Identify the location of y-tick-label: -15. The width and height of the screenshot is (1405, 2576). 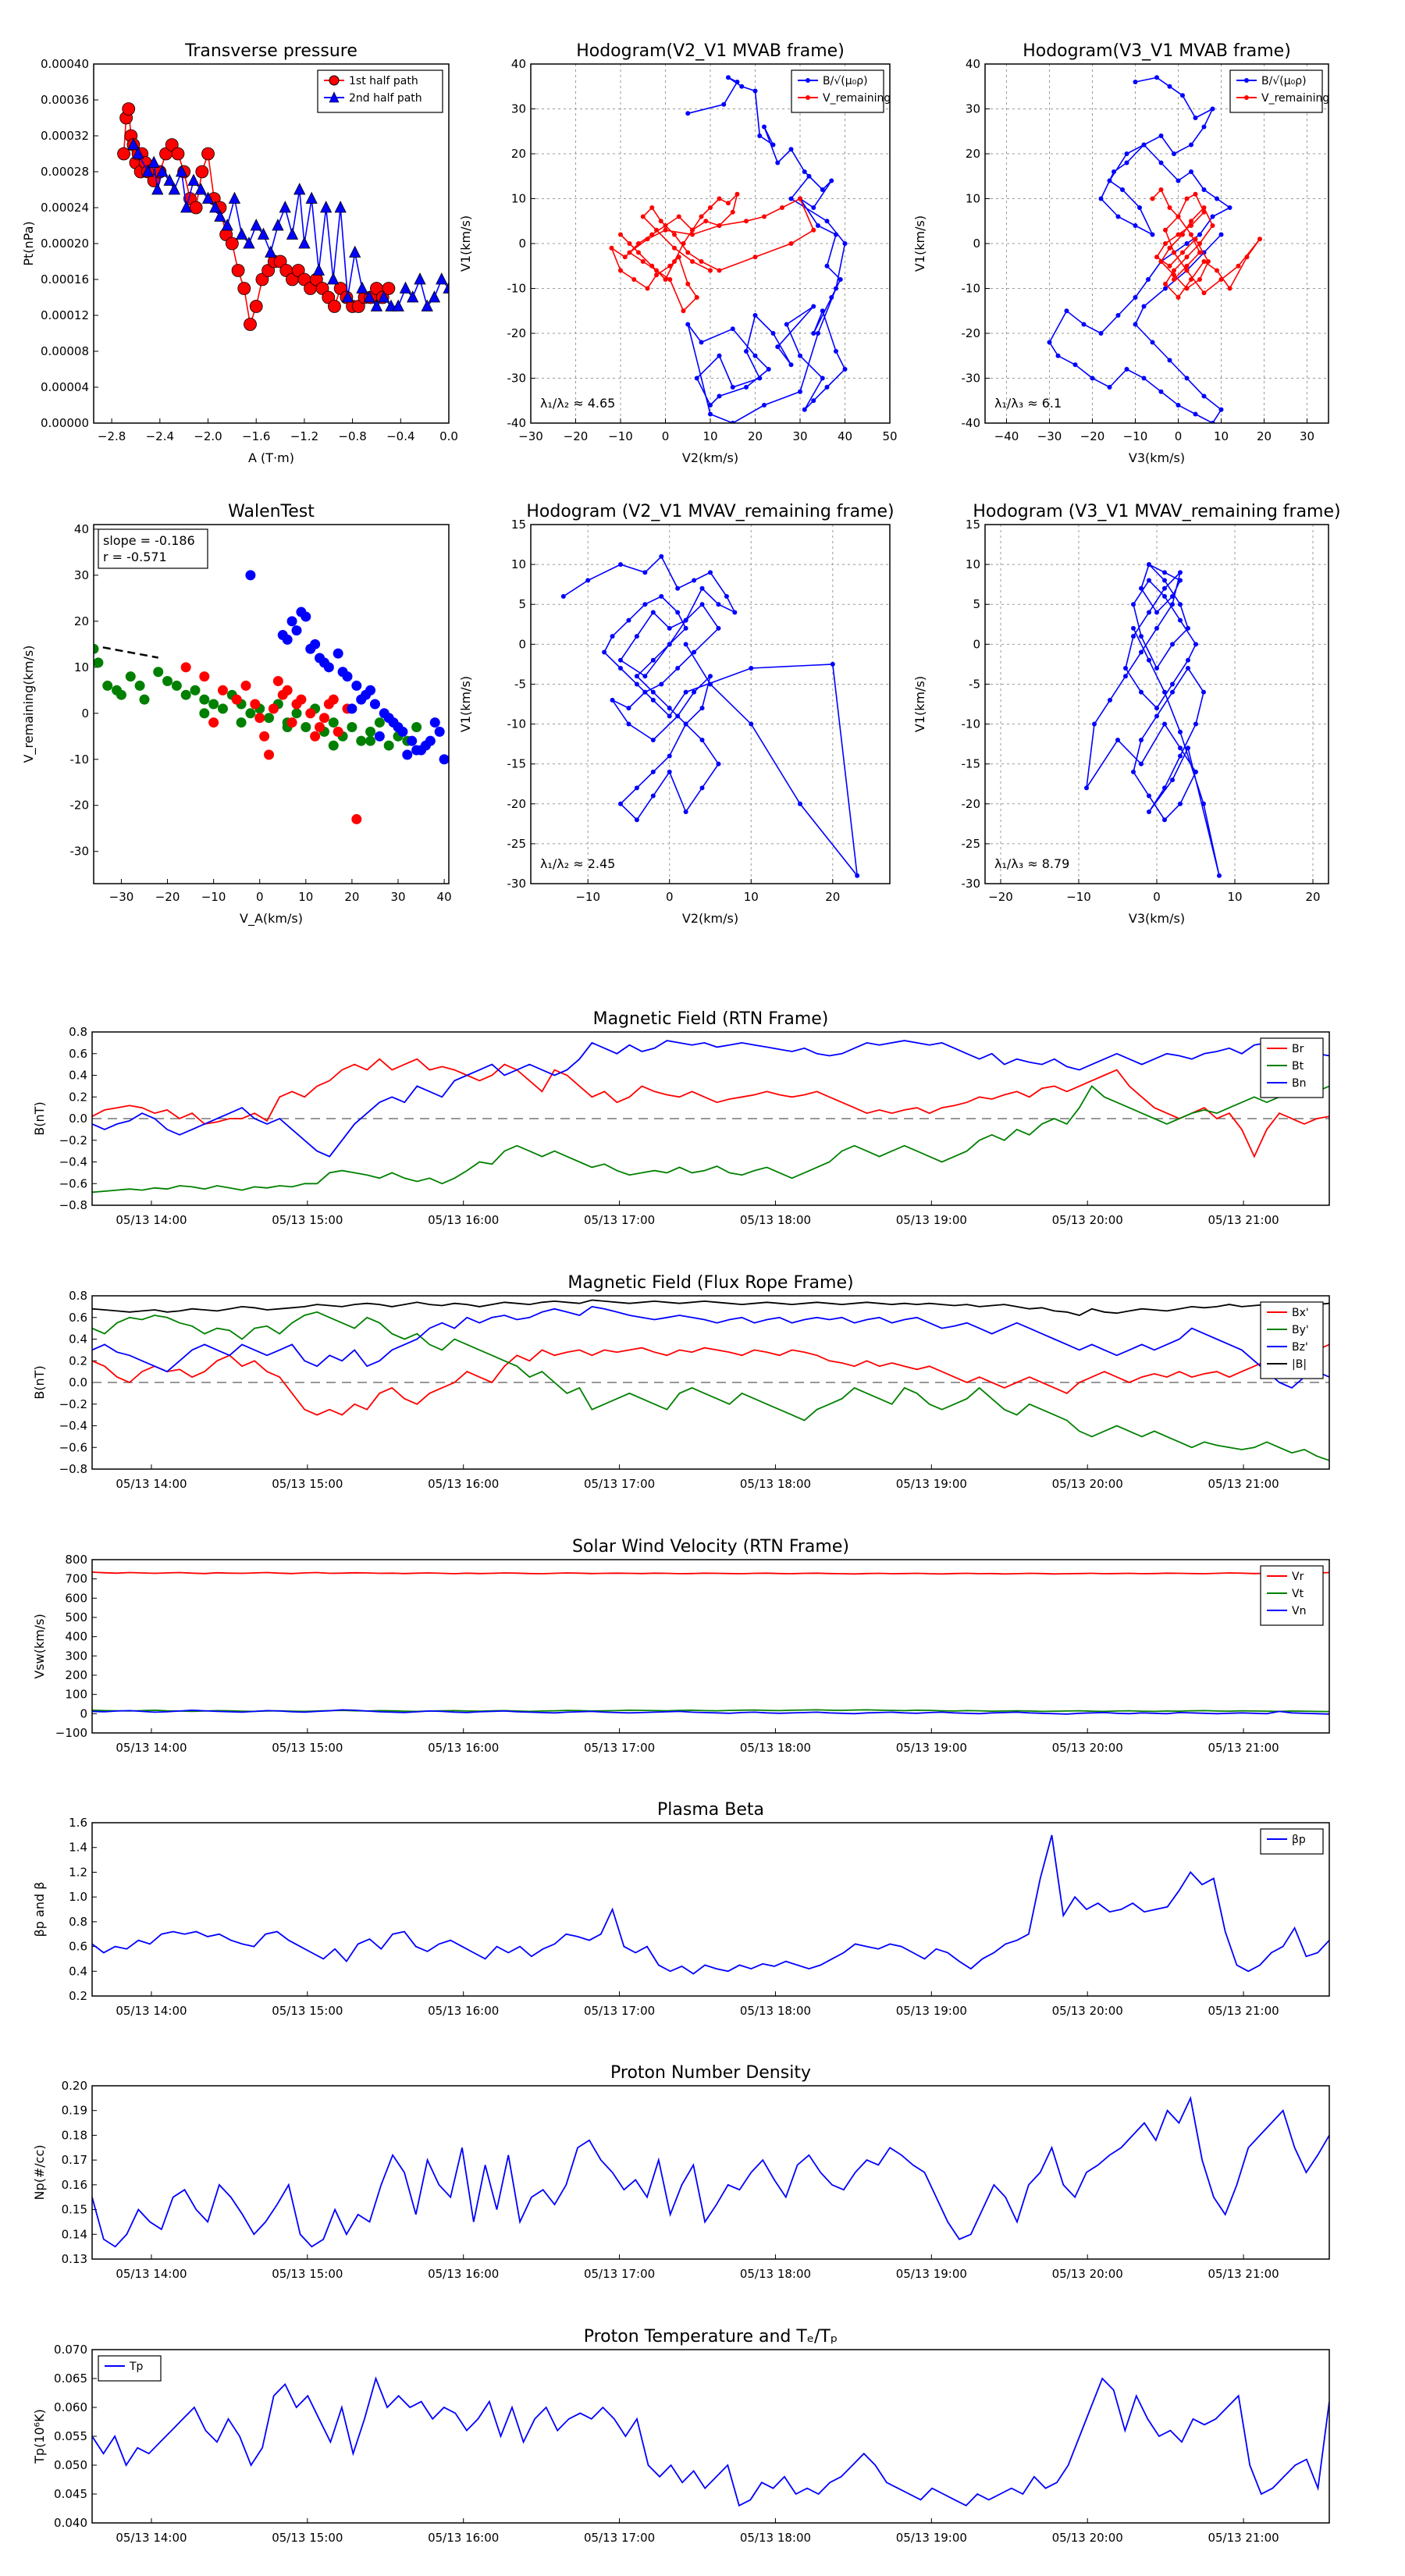
(971, 764).